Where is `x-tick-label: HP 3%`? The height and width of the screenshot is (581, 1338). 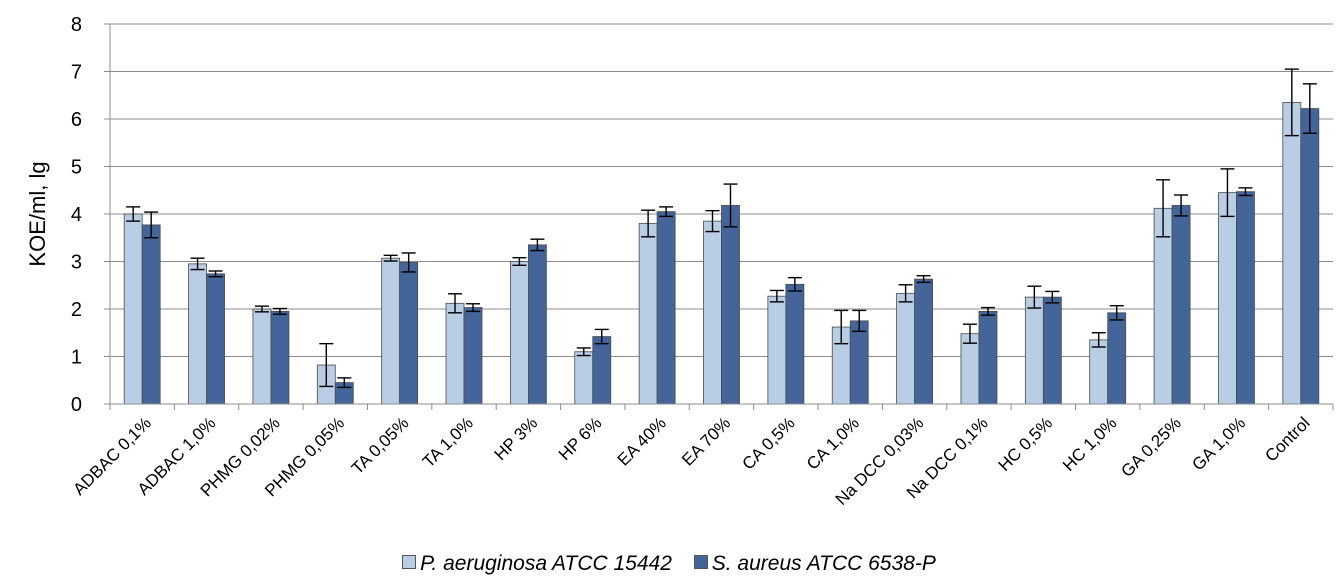
x-tick-label: HP 3% is located at coordinates (516, 438).